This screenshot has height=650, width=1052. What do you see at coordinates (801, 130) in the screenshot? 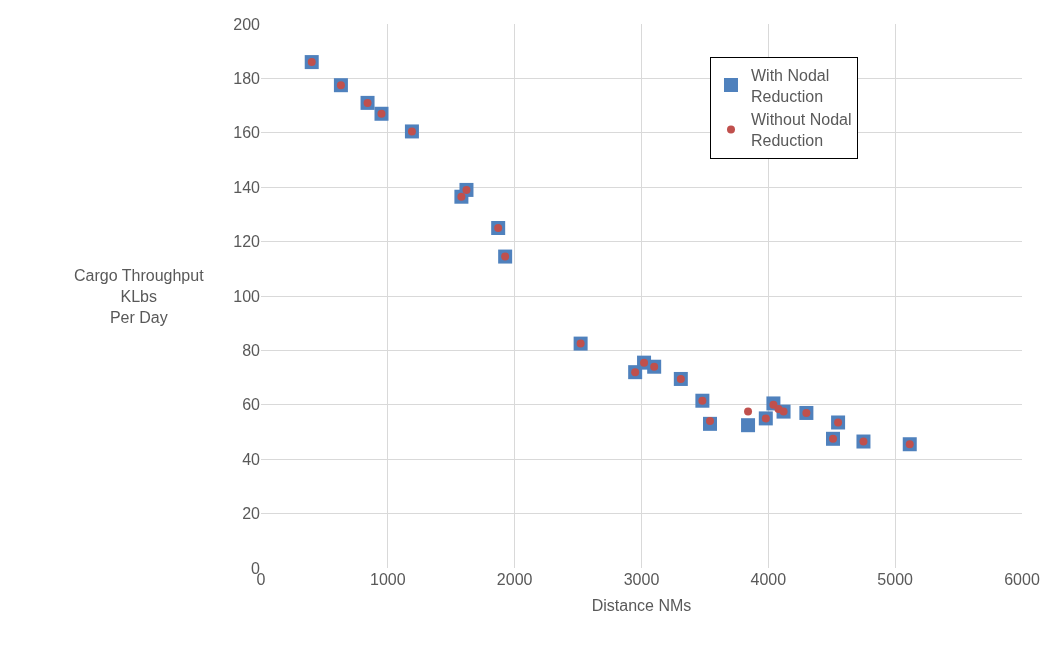
I see `legend-label: Without Nodal Reduction` at bounding box center [801, 130].